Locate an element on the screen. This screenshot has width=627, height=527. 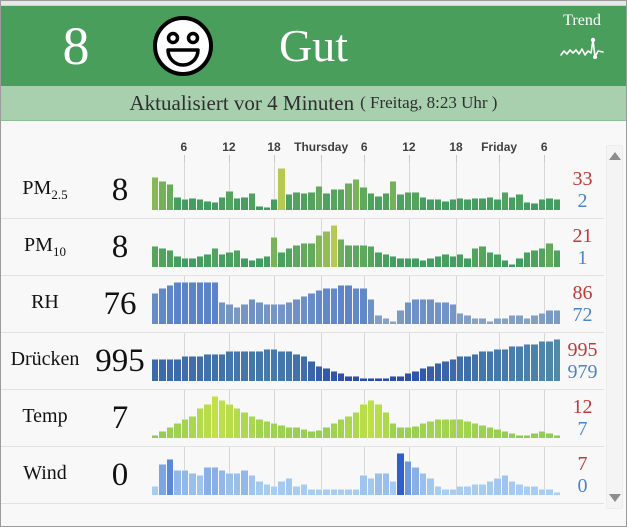
vertical-scrollbar is located at coordinates (614, 327).